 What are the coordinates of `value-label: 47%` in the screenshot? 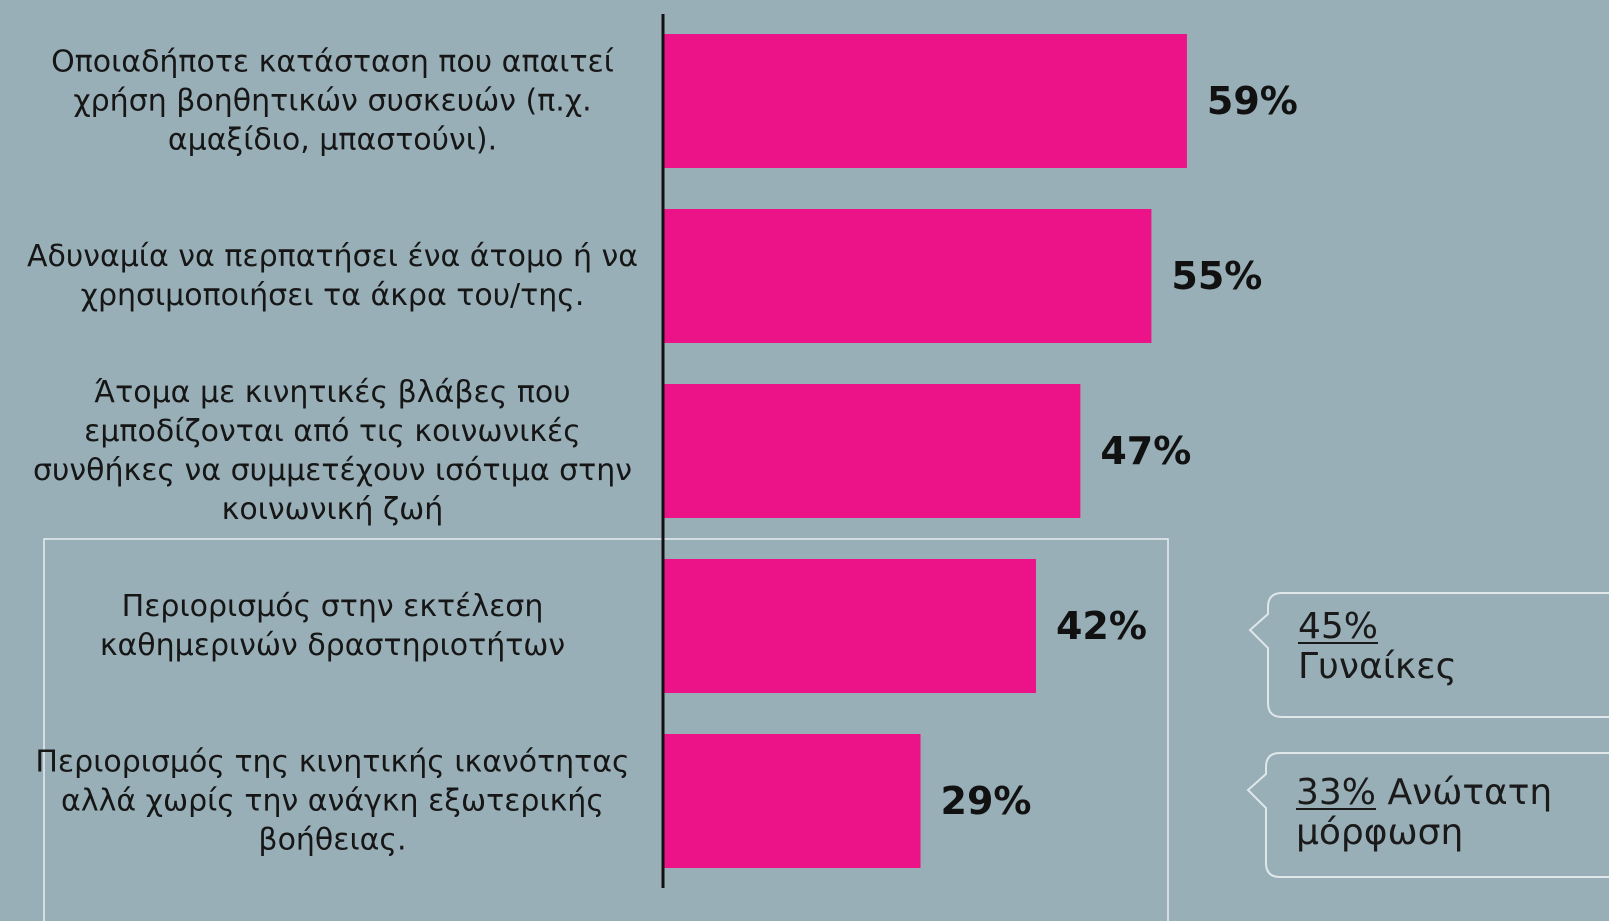 It's located at (1146, 451).